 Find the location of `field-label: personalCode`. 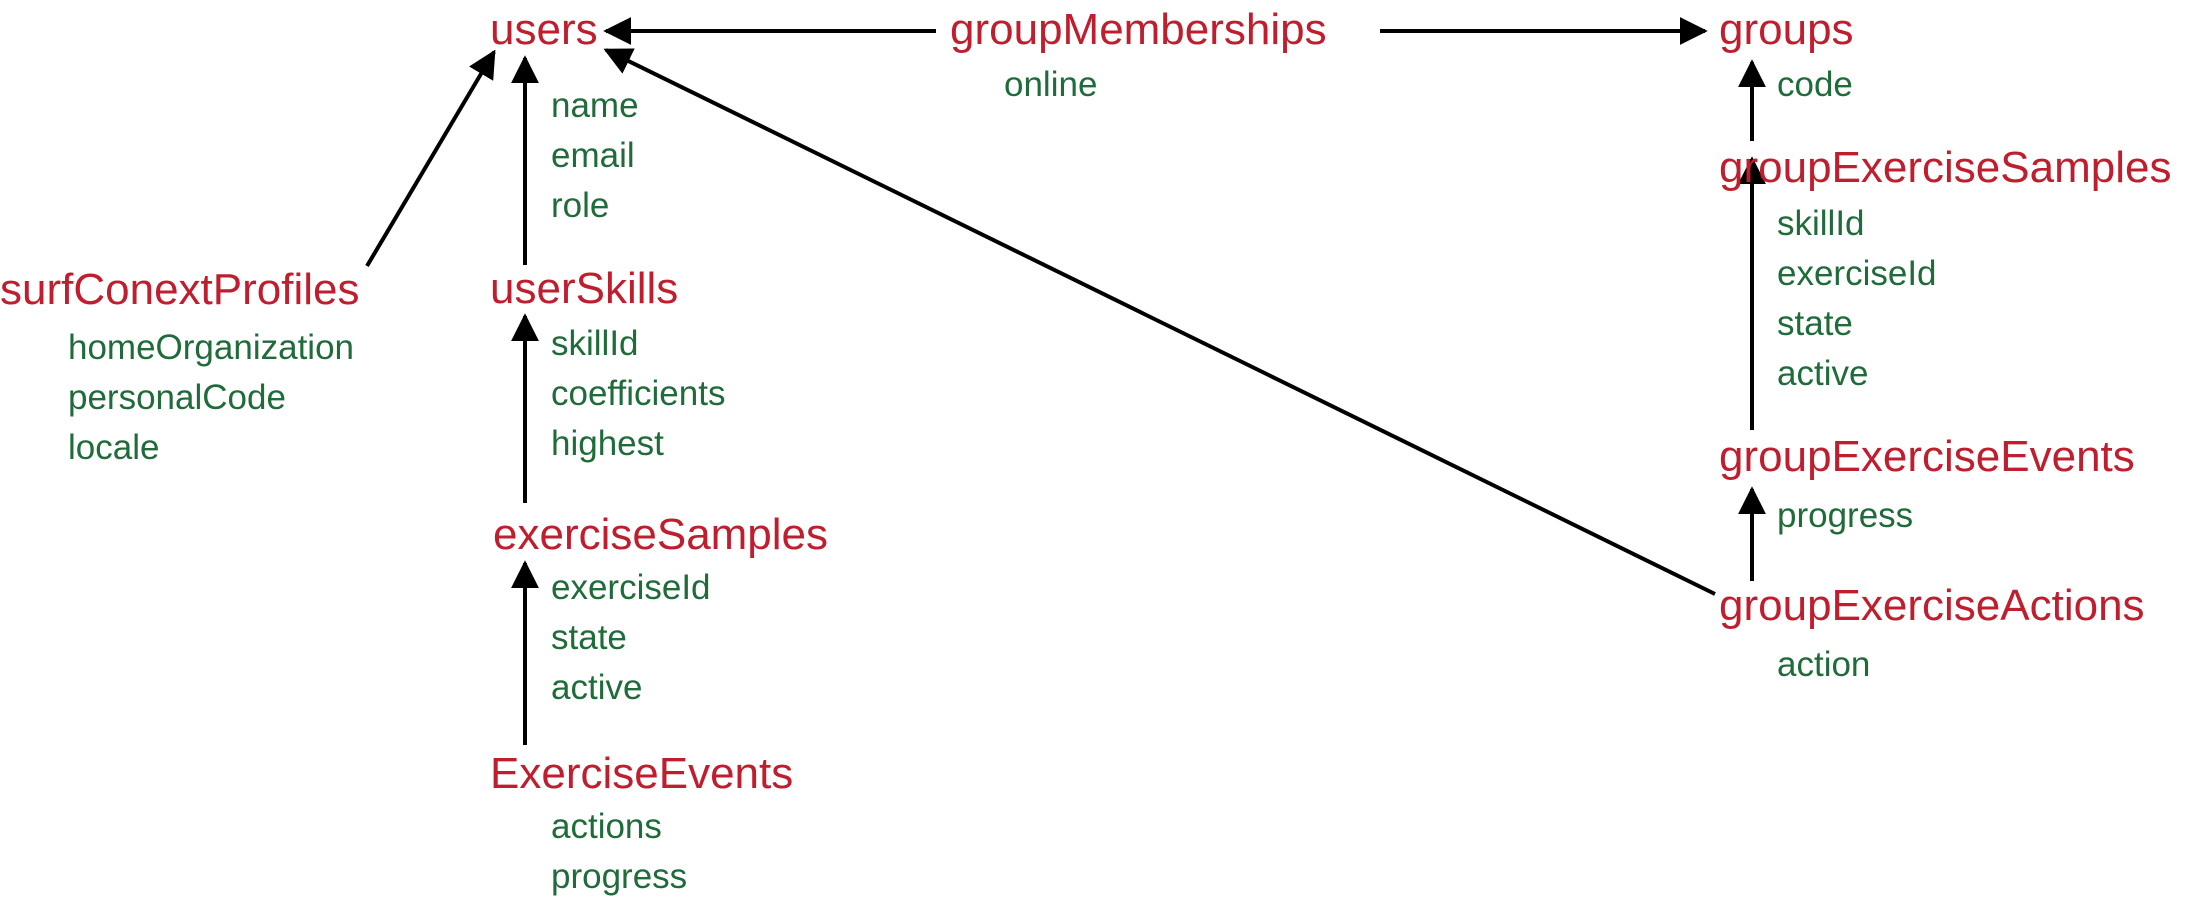

field-label: personalCode is located at coordinates (177, 397).